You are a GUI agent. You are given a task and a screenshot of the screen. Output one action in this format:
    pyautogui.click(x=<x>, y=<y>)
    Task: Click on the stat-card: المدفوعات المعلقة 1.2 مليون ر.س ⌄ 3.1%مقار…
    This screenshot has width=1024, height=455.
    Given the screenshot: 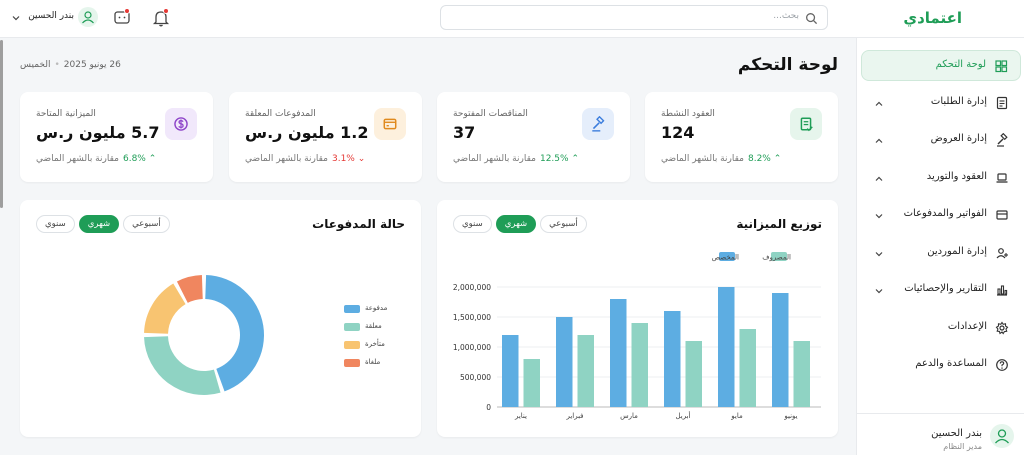 What is the action you would take?
    pyautogui.click(x=325, y=137)
    